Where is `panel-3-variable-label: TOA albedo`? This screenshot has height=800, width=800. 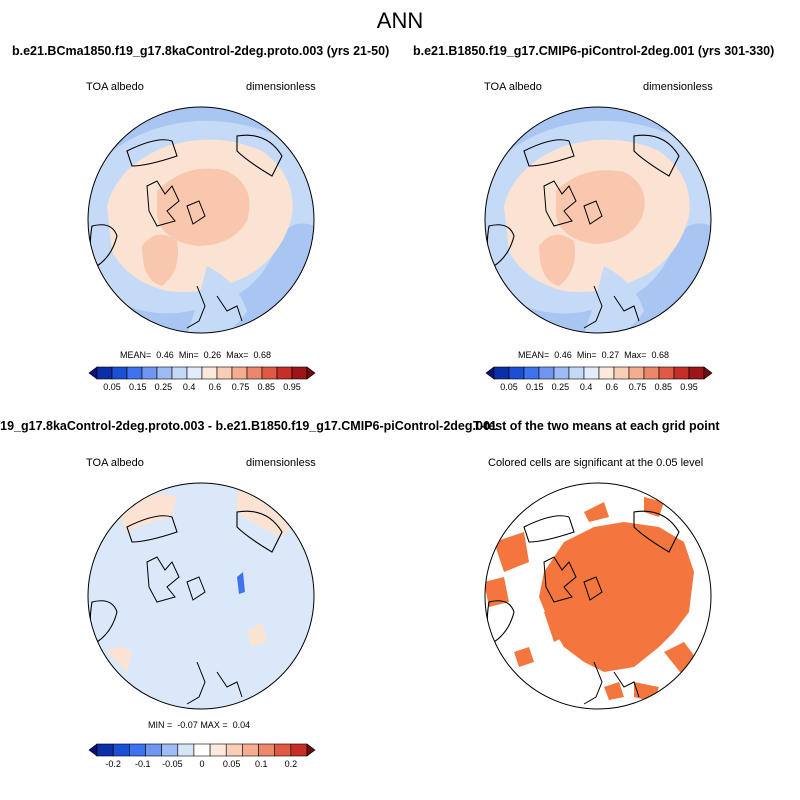
panel-3-variable-label: TOA albedo is located at coordinates (115, 463).